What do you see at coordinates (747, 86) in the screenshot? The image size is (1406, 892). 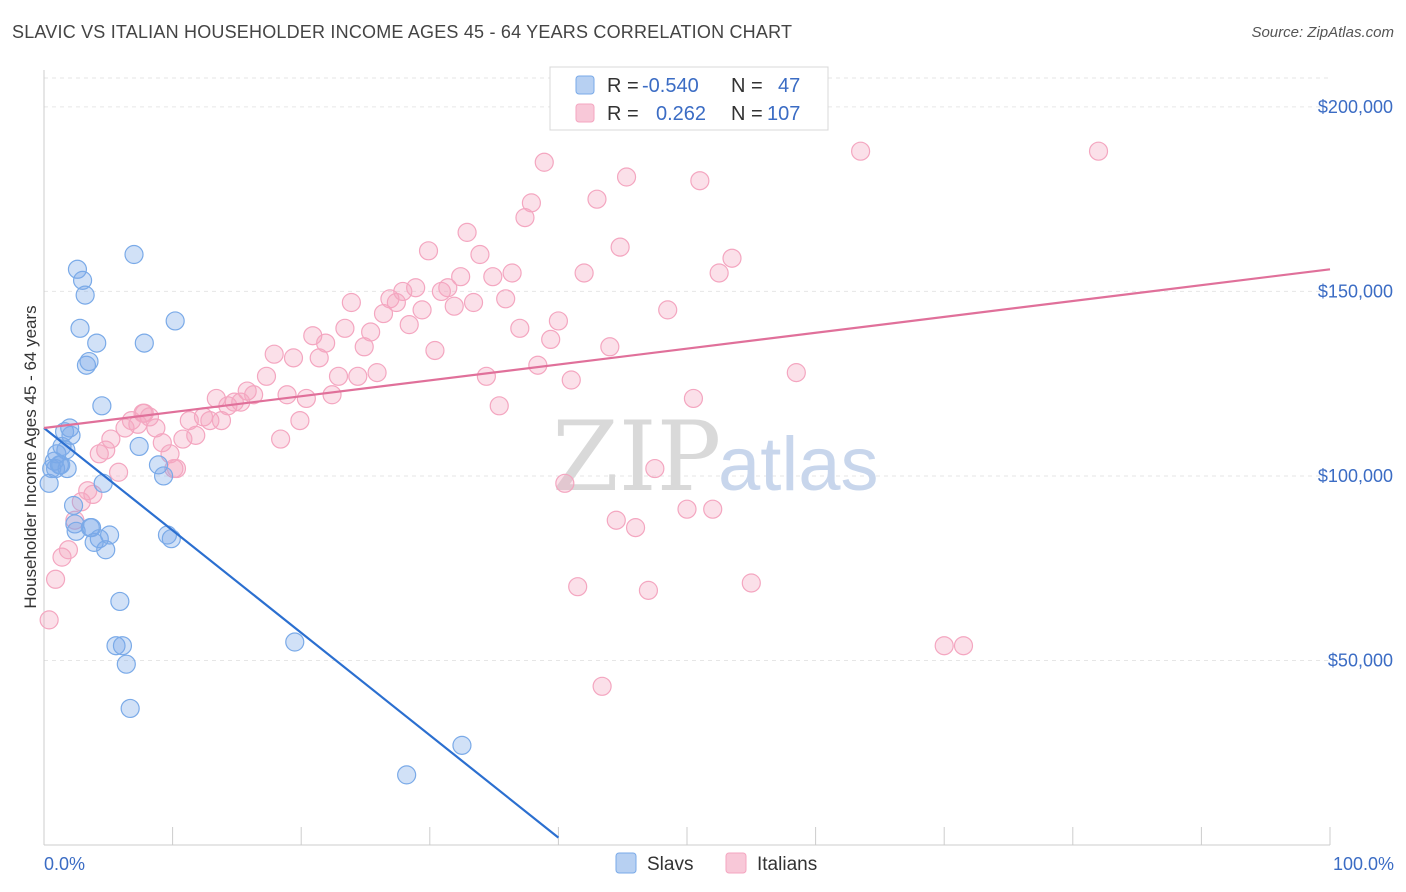 I see `slavs-n-label: N =` at bounding box center [747, 86].